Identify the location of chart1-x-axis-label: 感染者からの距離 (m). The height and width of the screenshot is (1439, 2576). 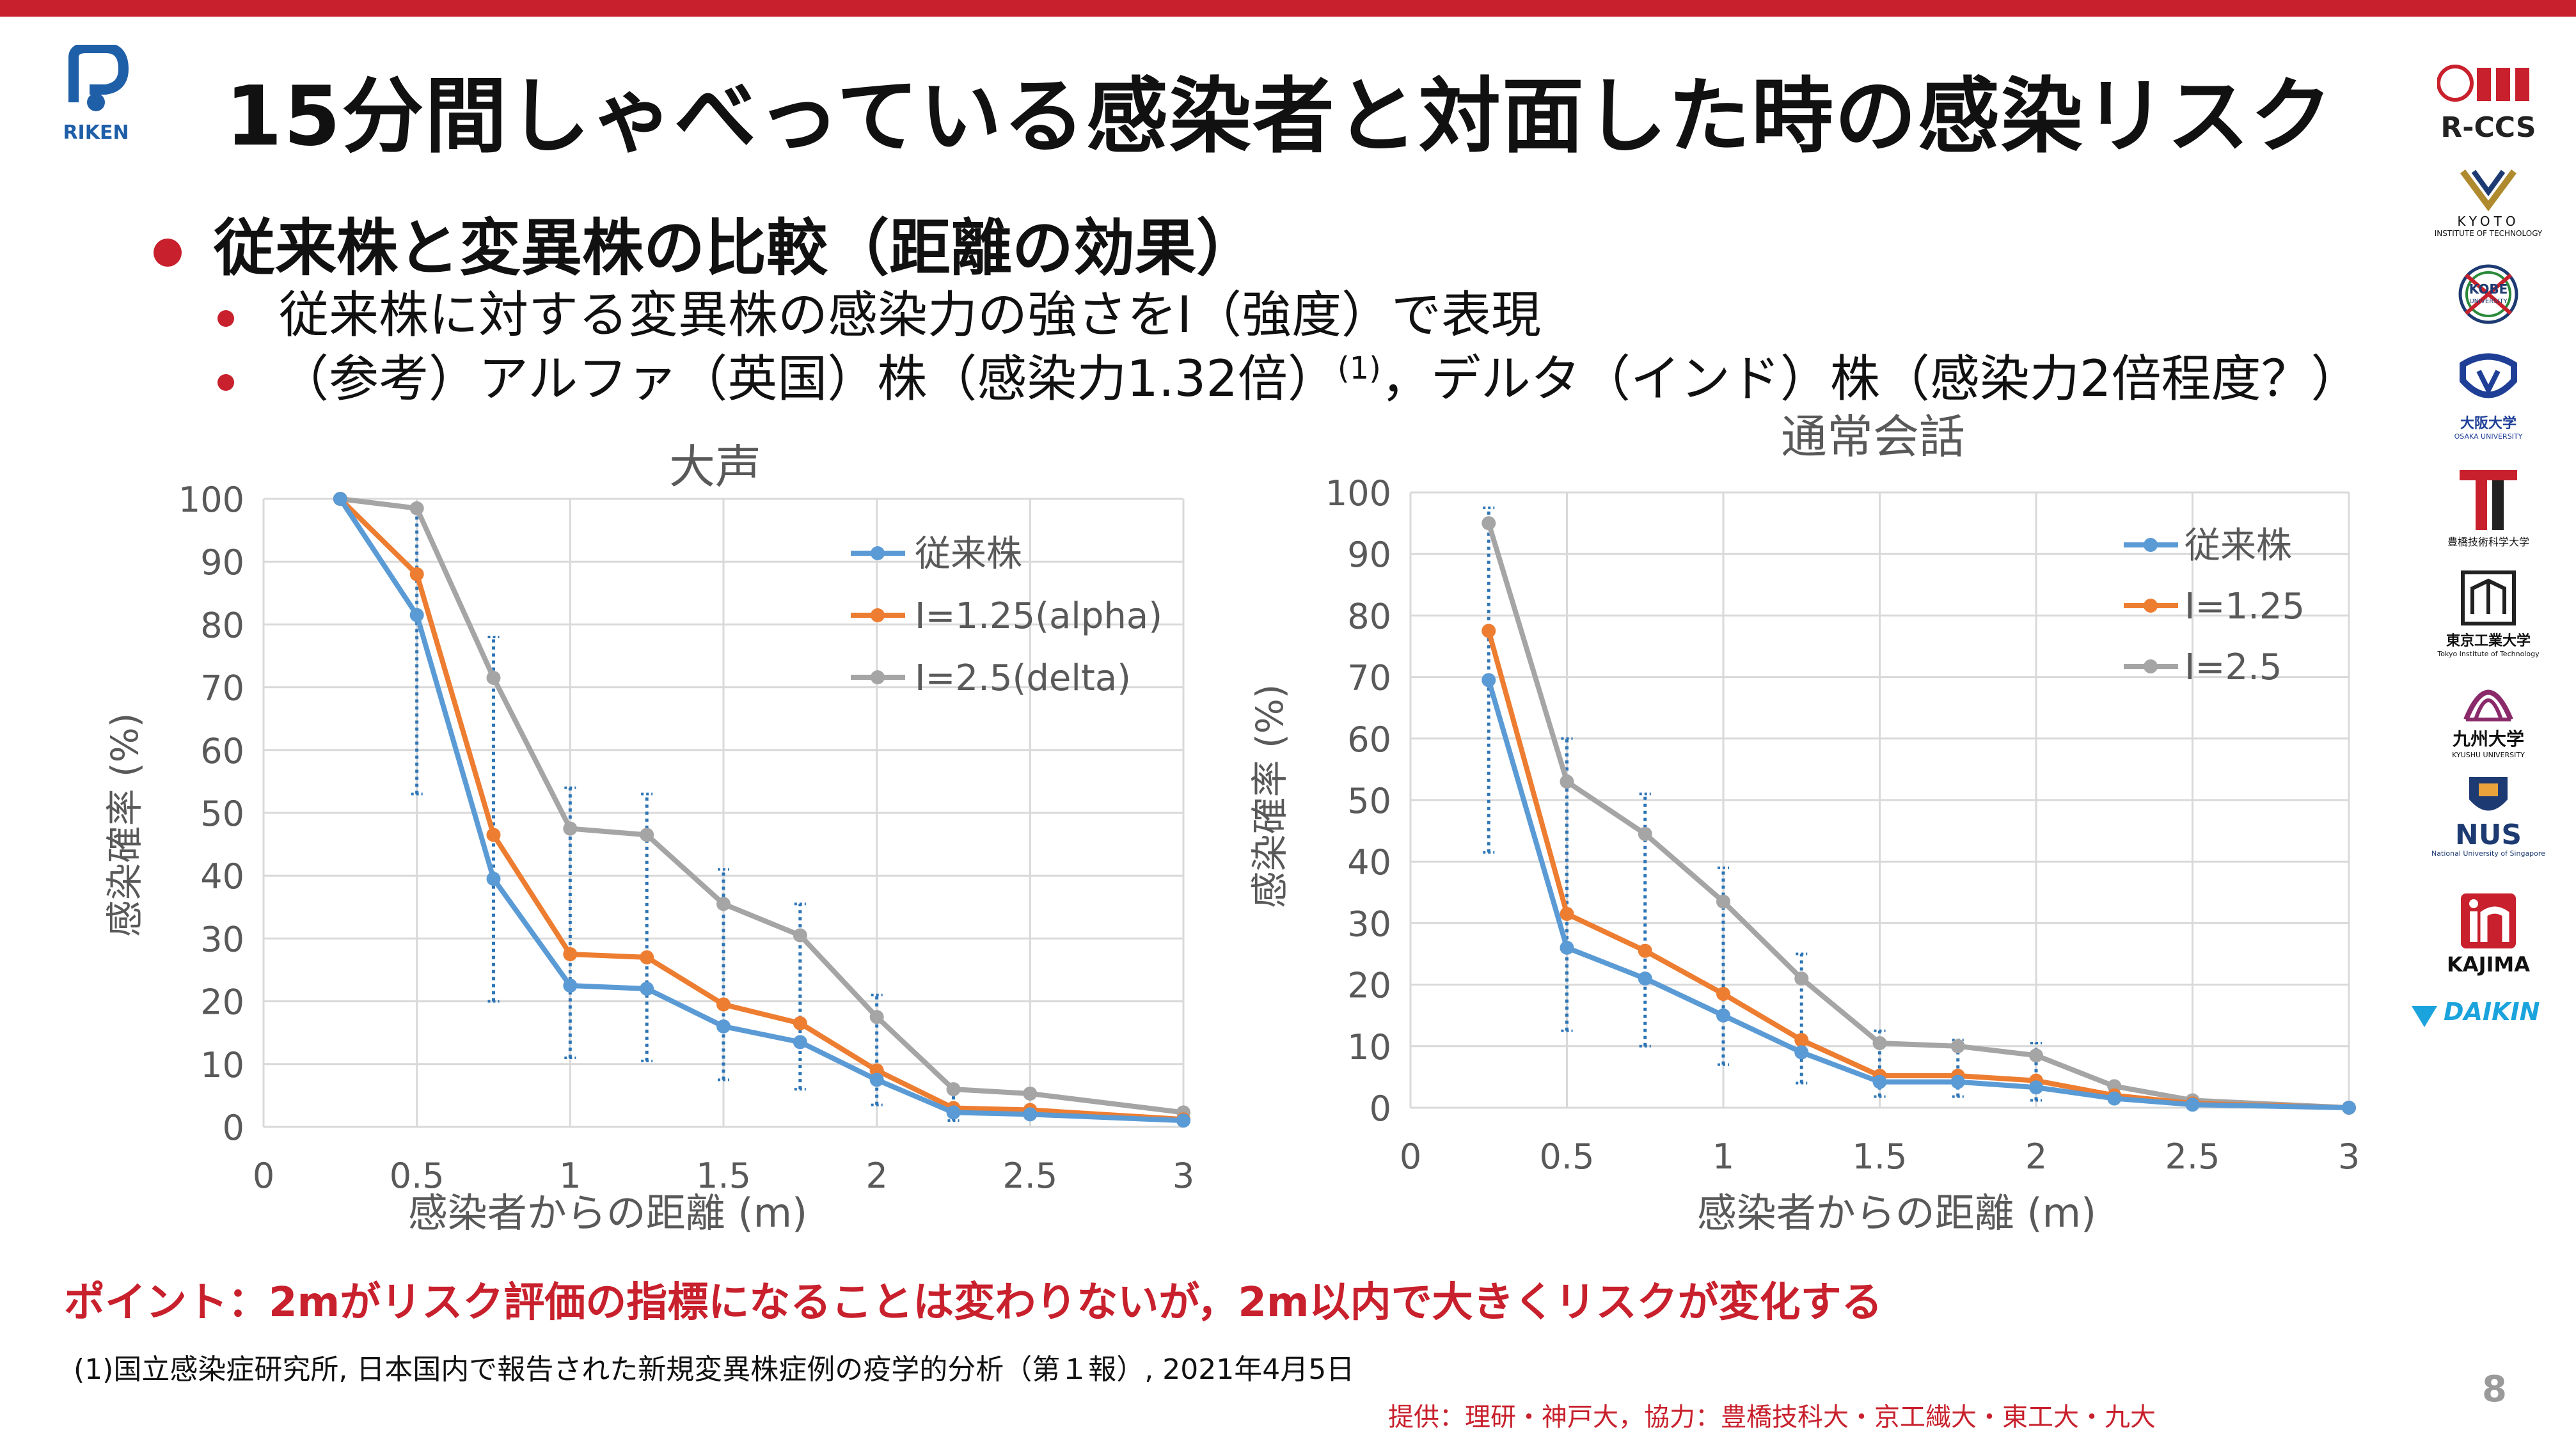
(607, 1213).